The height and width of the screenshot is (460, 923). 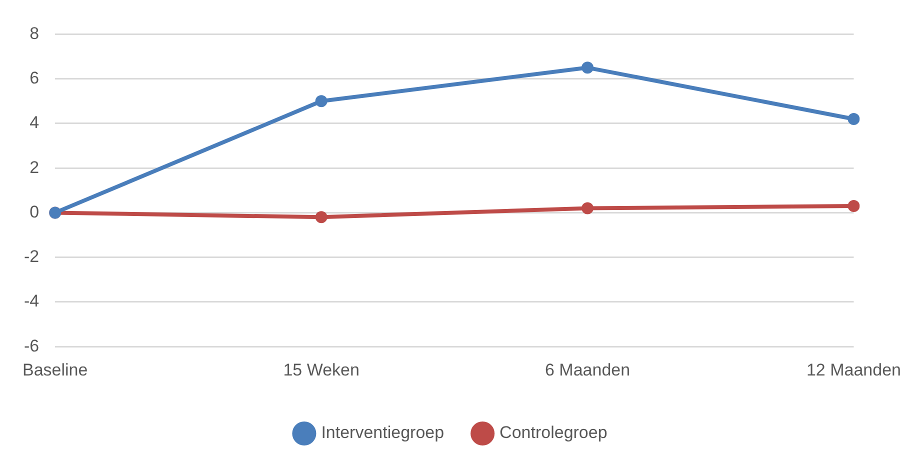 I want to click on y-tick-label: 6, so click(x=35, y=78).